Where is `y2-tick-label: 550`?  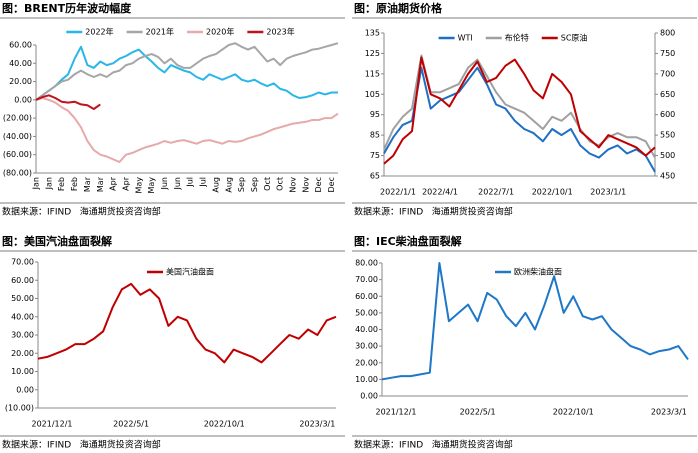 y2-tick-label: 550 is located at coordinates (667, 135).